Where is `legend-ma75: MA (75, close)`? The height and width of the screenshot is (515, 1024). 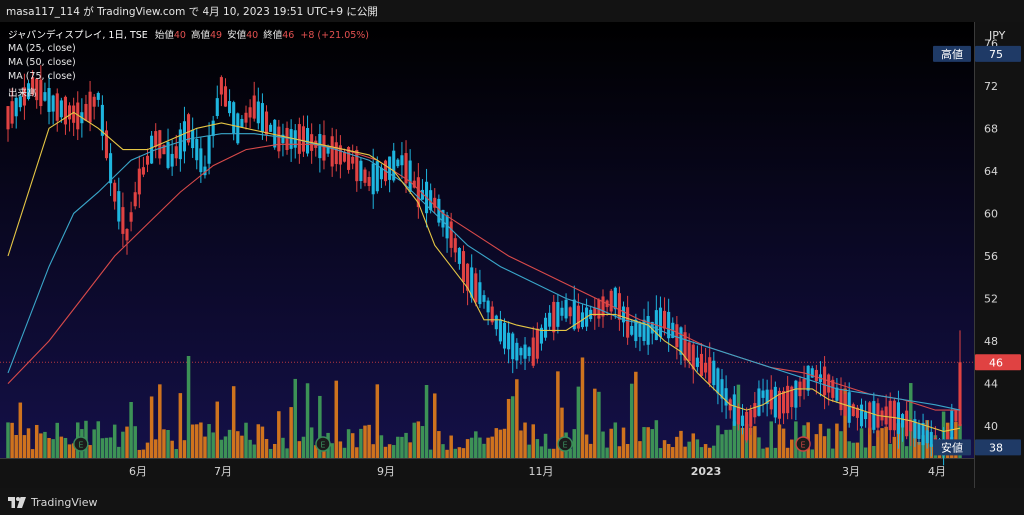
legend-ma75: MA (75, close) is located at coordinates (42, 76).